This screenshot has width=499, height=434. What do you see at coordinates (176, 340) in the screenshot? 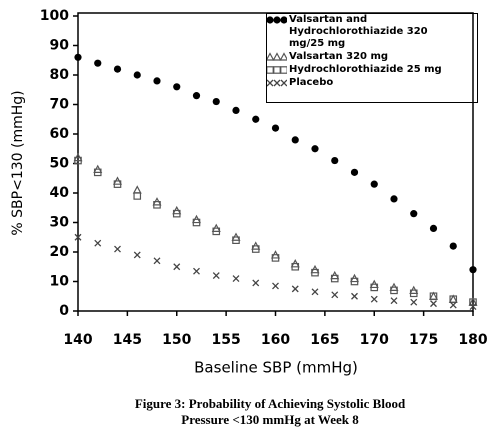
I see `x-tick-label: 150` at bounding box center [176, 340].